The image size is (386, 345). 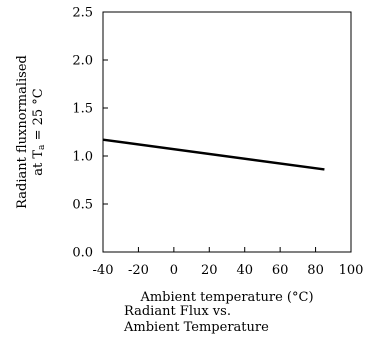 I want to click on chart-caption: Radiant Flux vs. Ambient Temperature, so click(x=196, y=320).